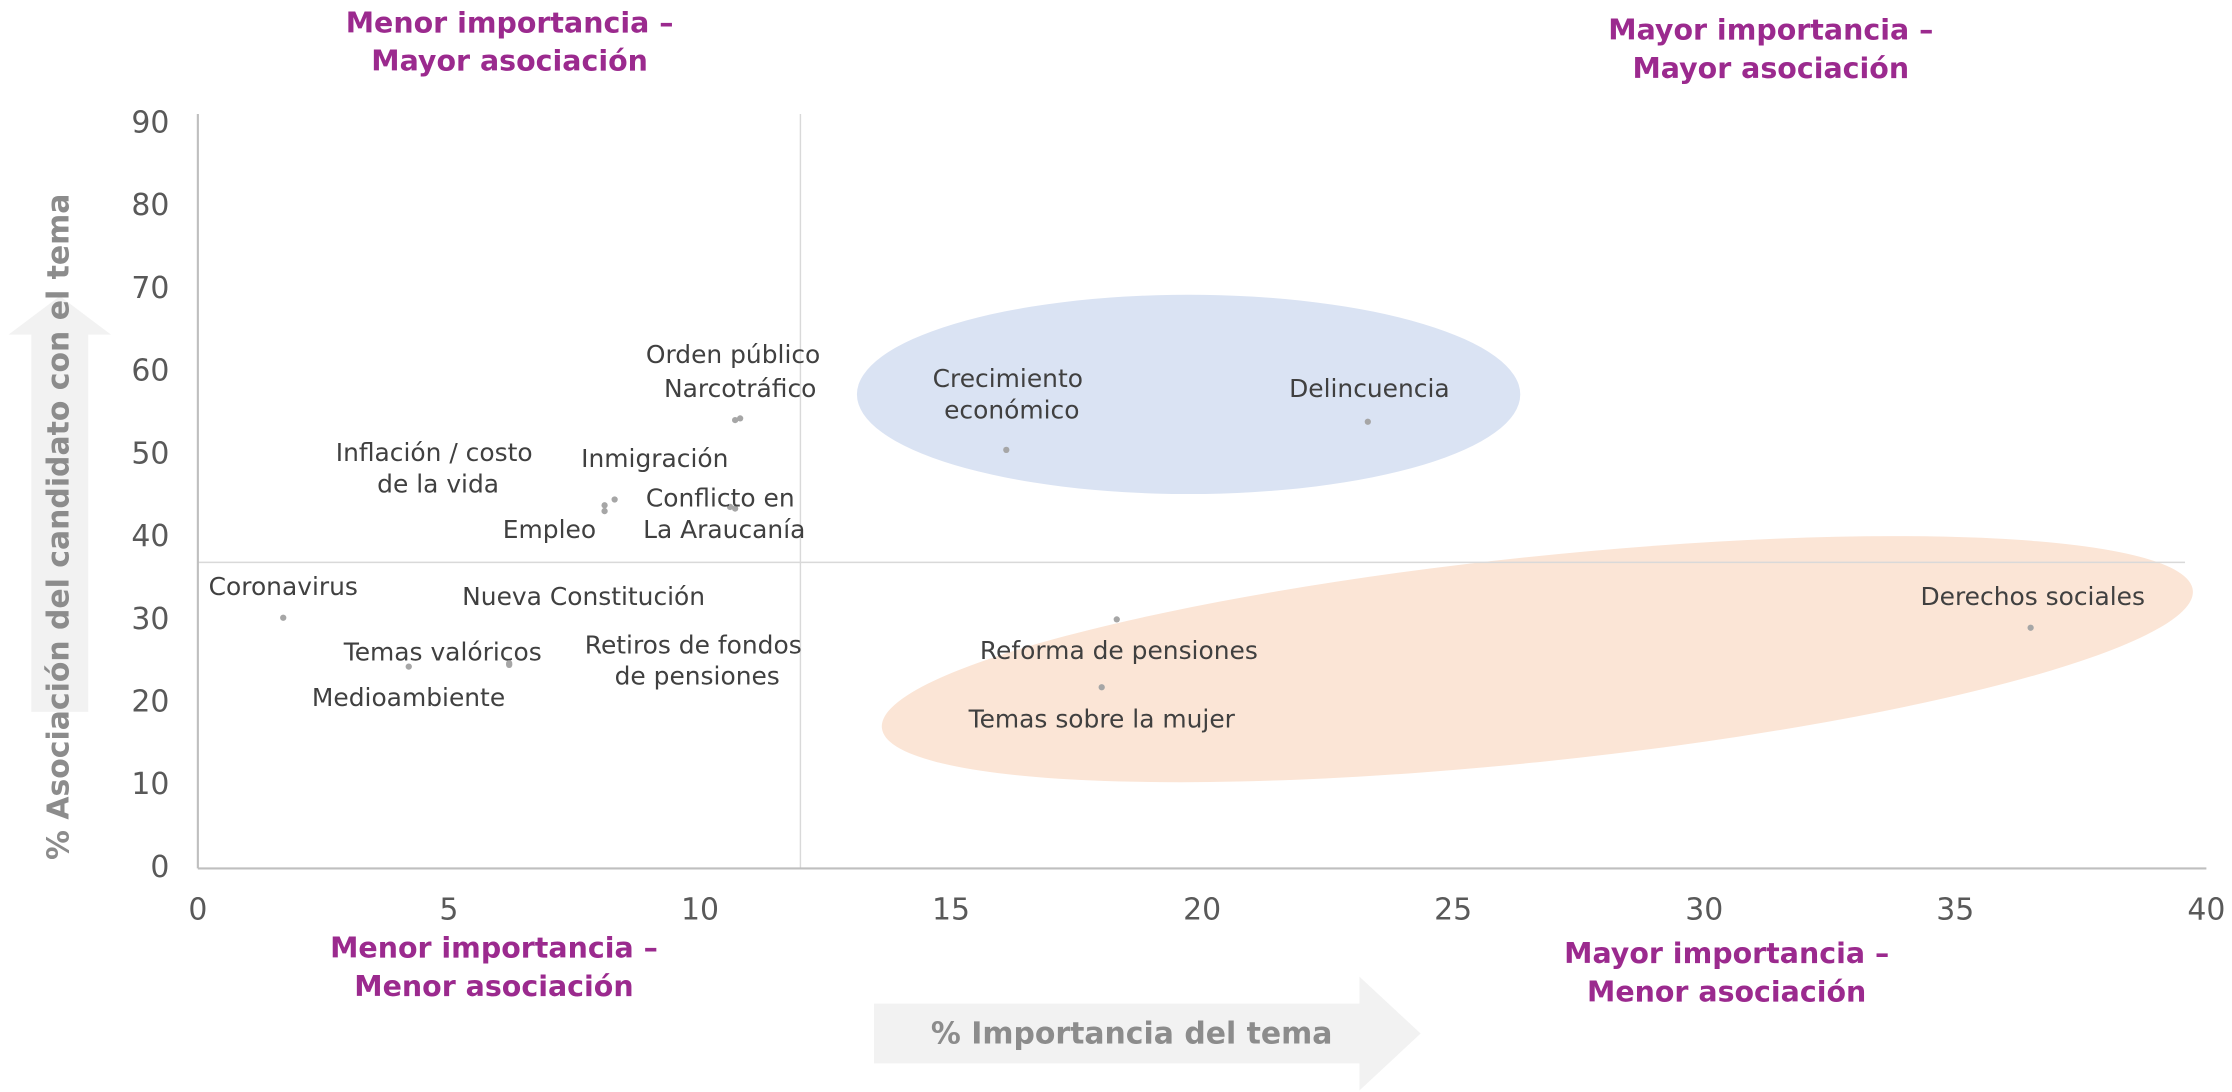 Image resolution: width=2232 pixels, height=1092 pixels. Describe the element at coordinates (58, 527) in the screenshot. I see `y-axis-title: % Asociación del candidato con el tema` at that location.